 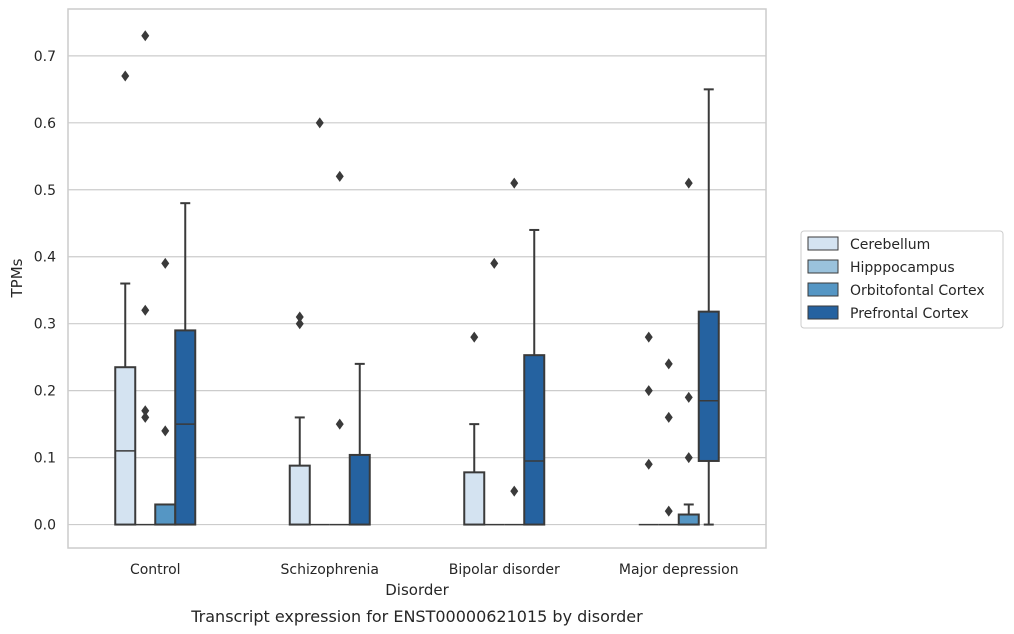 What do you see at coordinates (45, 124) in the screenshot?
I see `y-tick-label: 0.6` at bounding box center [45, 124].